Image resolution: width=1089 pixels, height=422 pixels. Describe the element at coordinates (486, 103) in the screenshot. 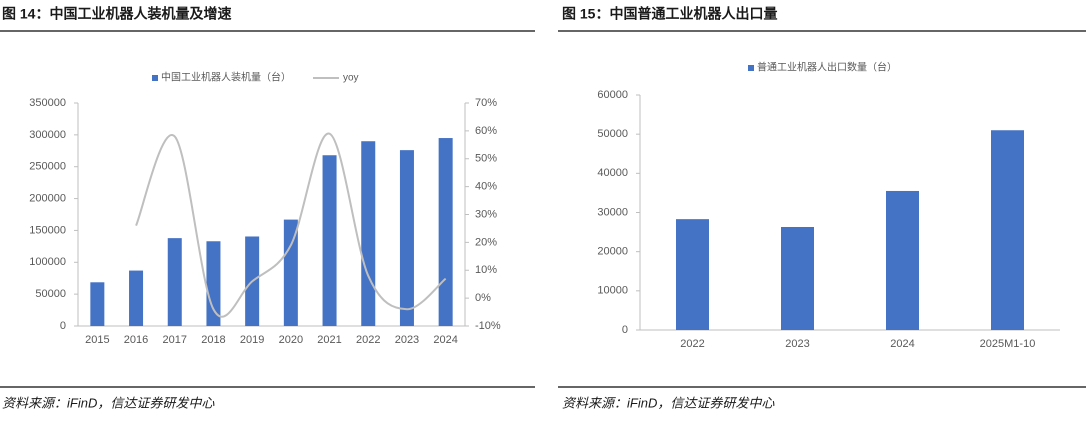

I see `y2-tick-label: 70%` at that location.